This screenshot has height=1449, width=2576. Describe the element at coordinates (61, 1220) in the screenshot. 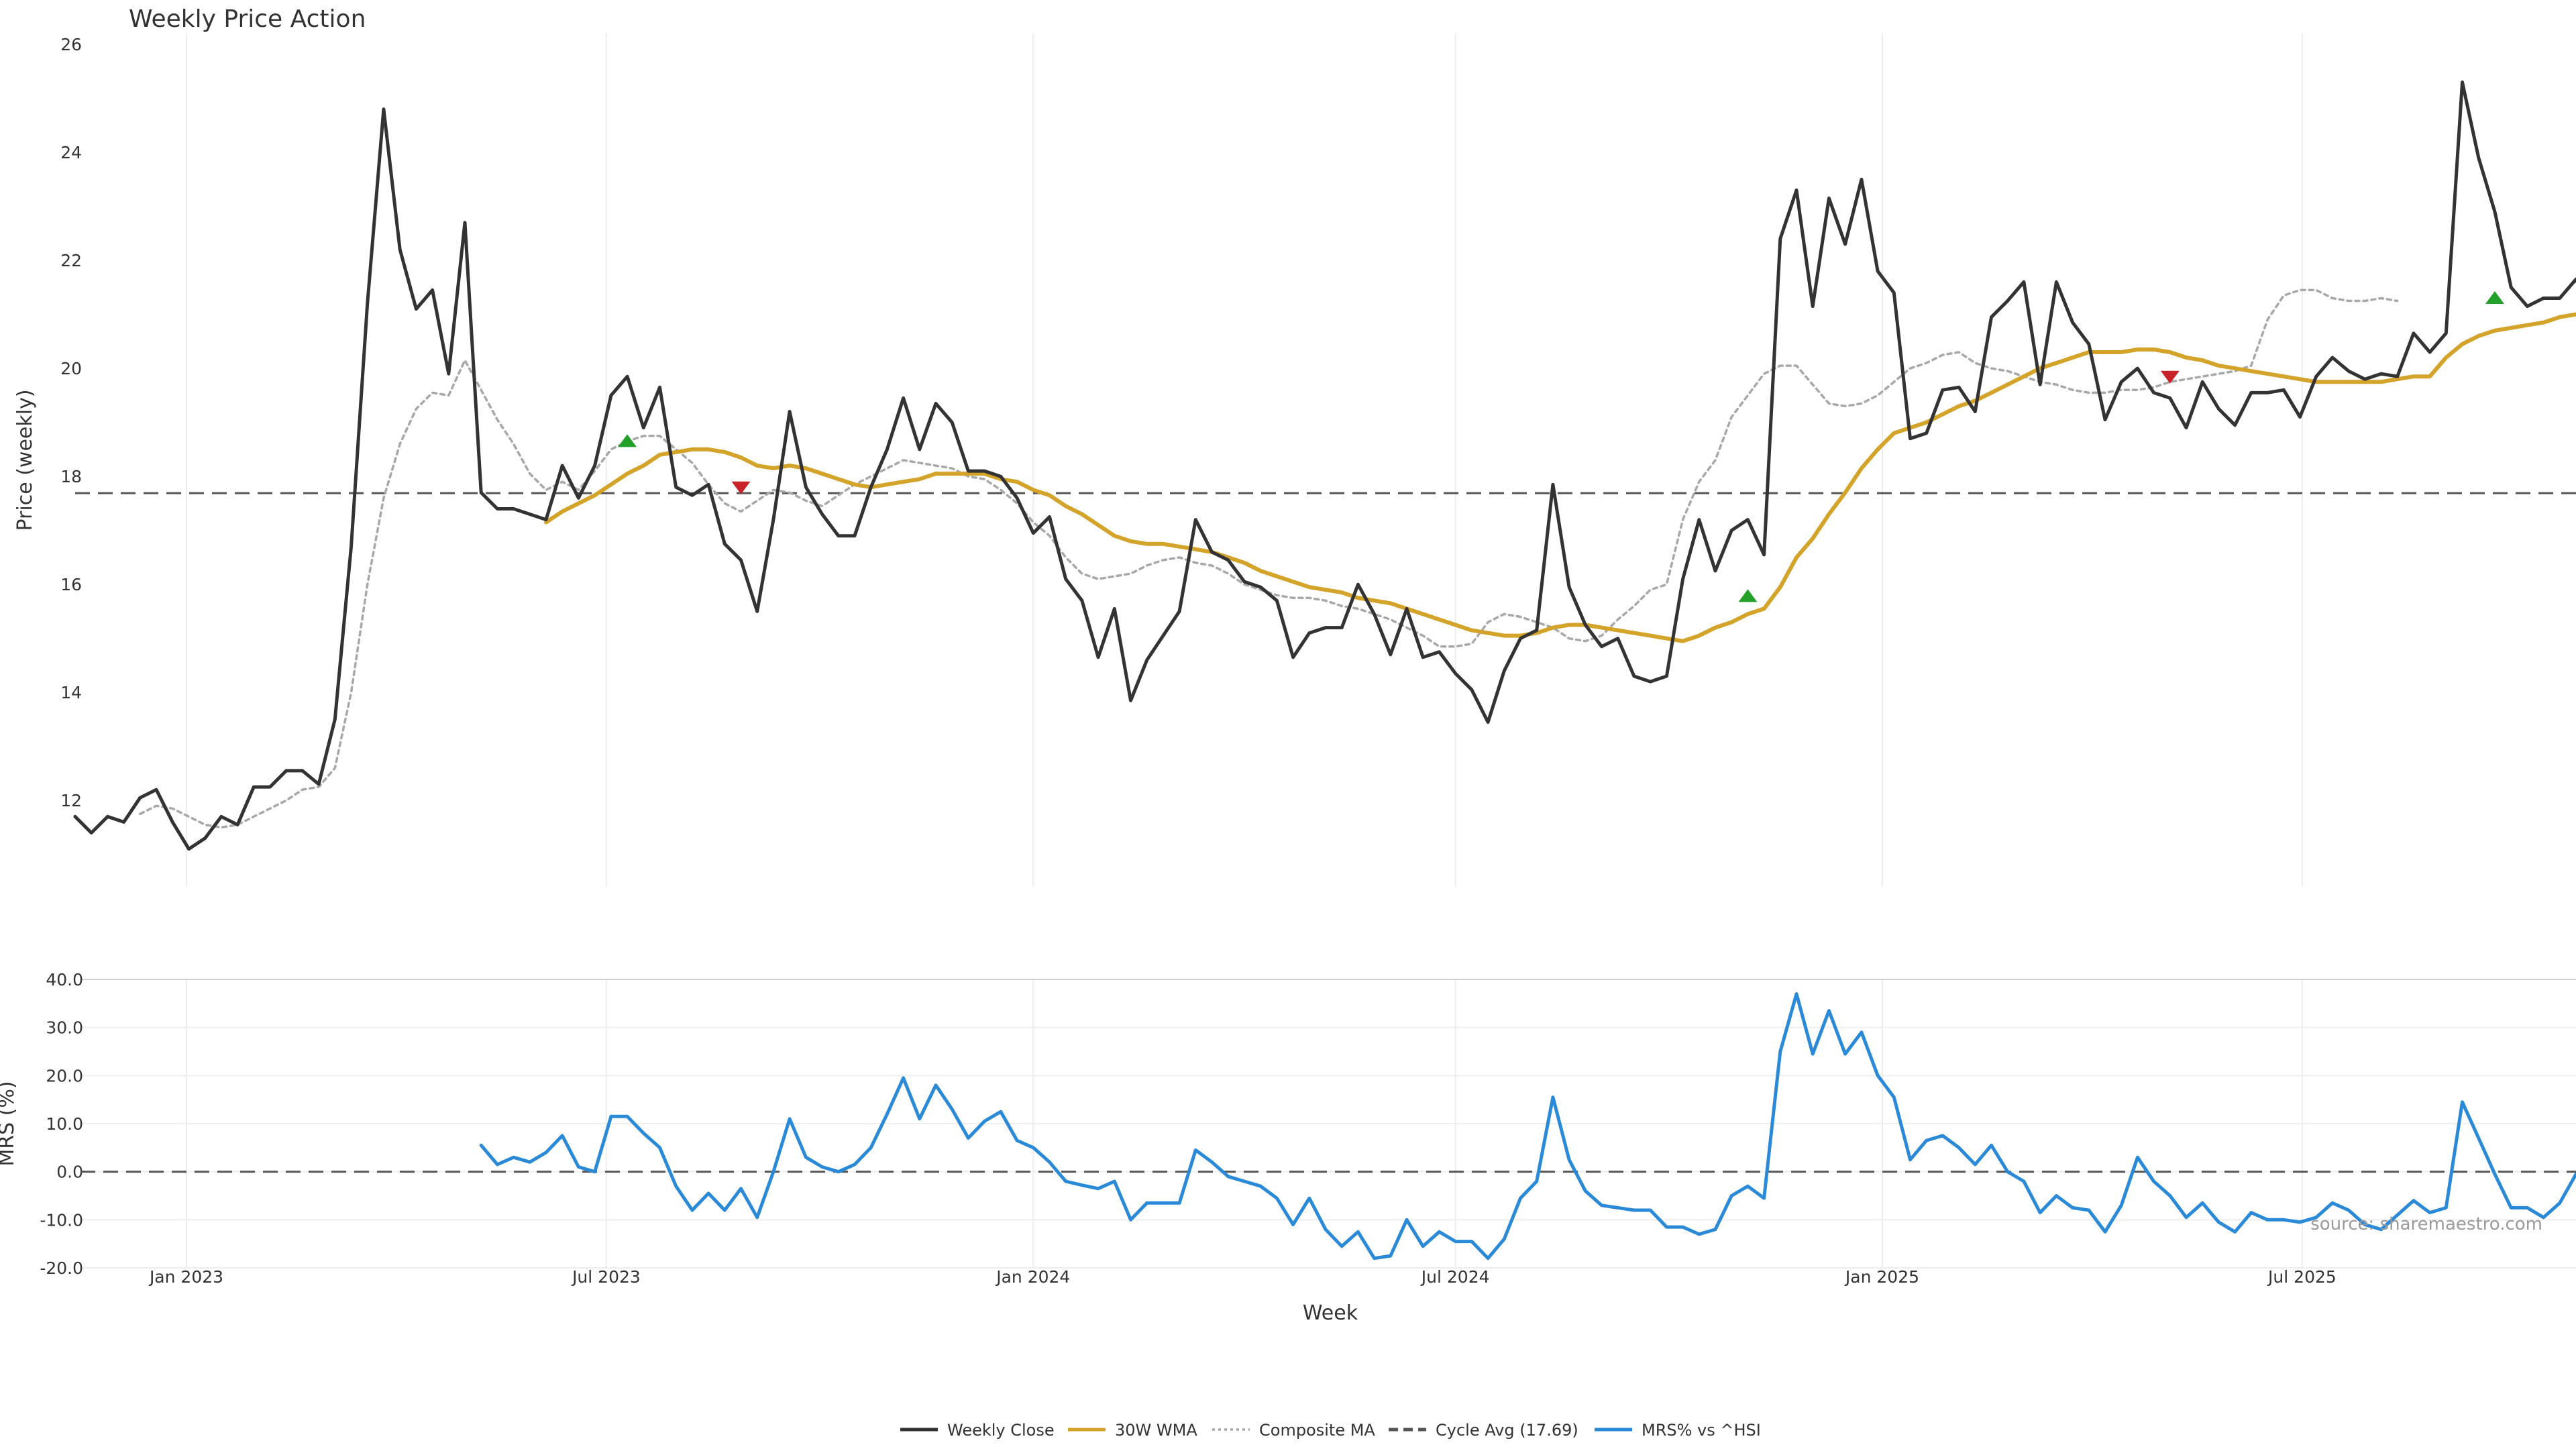

I see `mrs-y-tick-label: -10.0` at that location.